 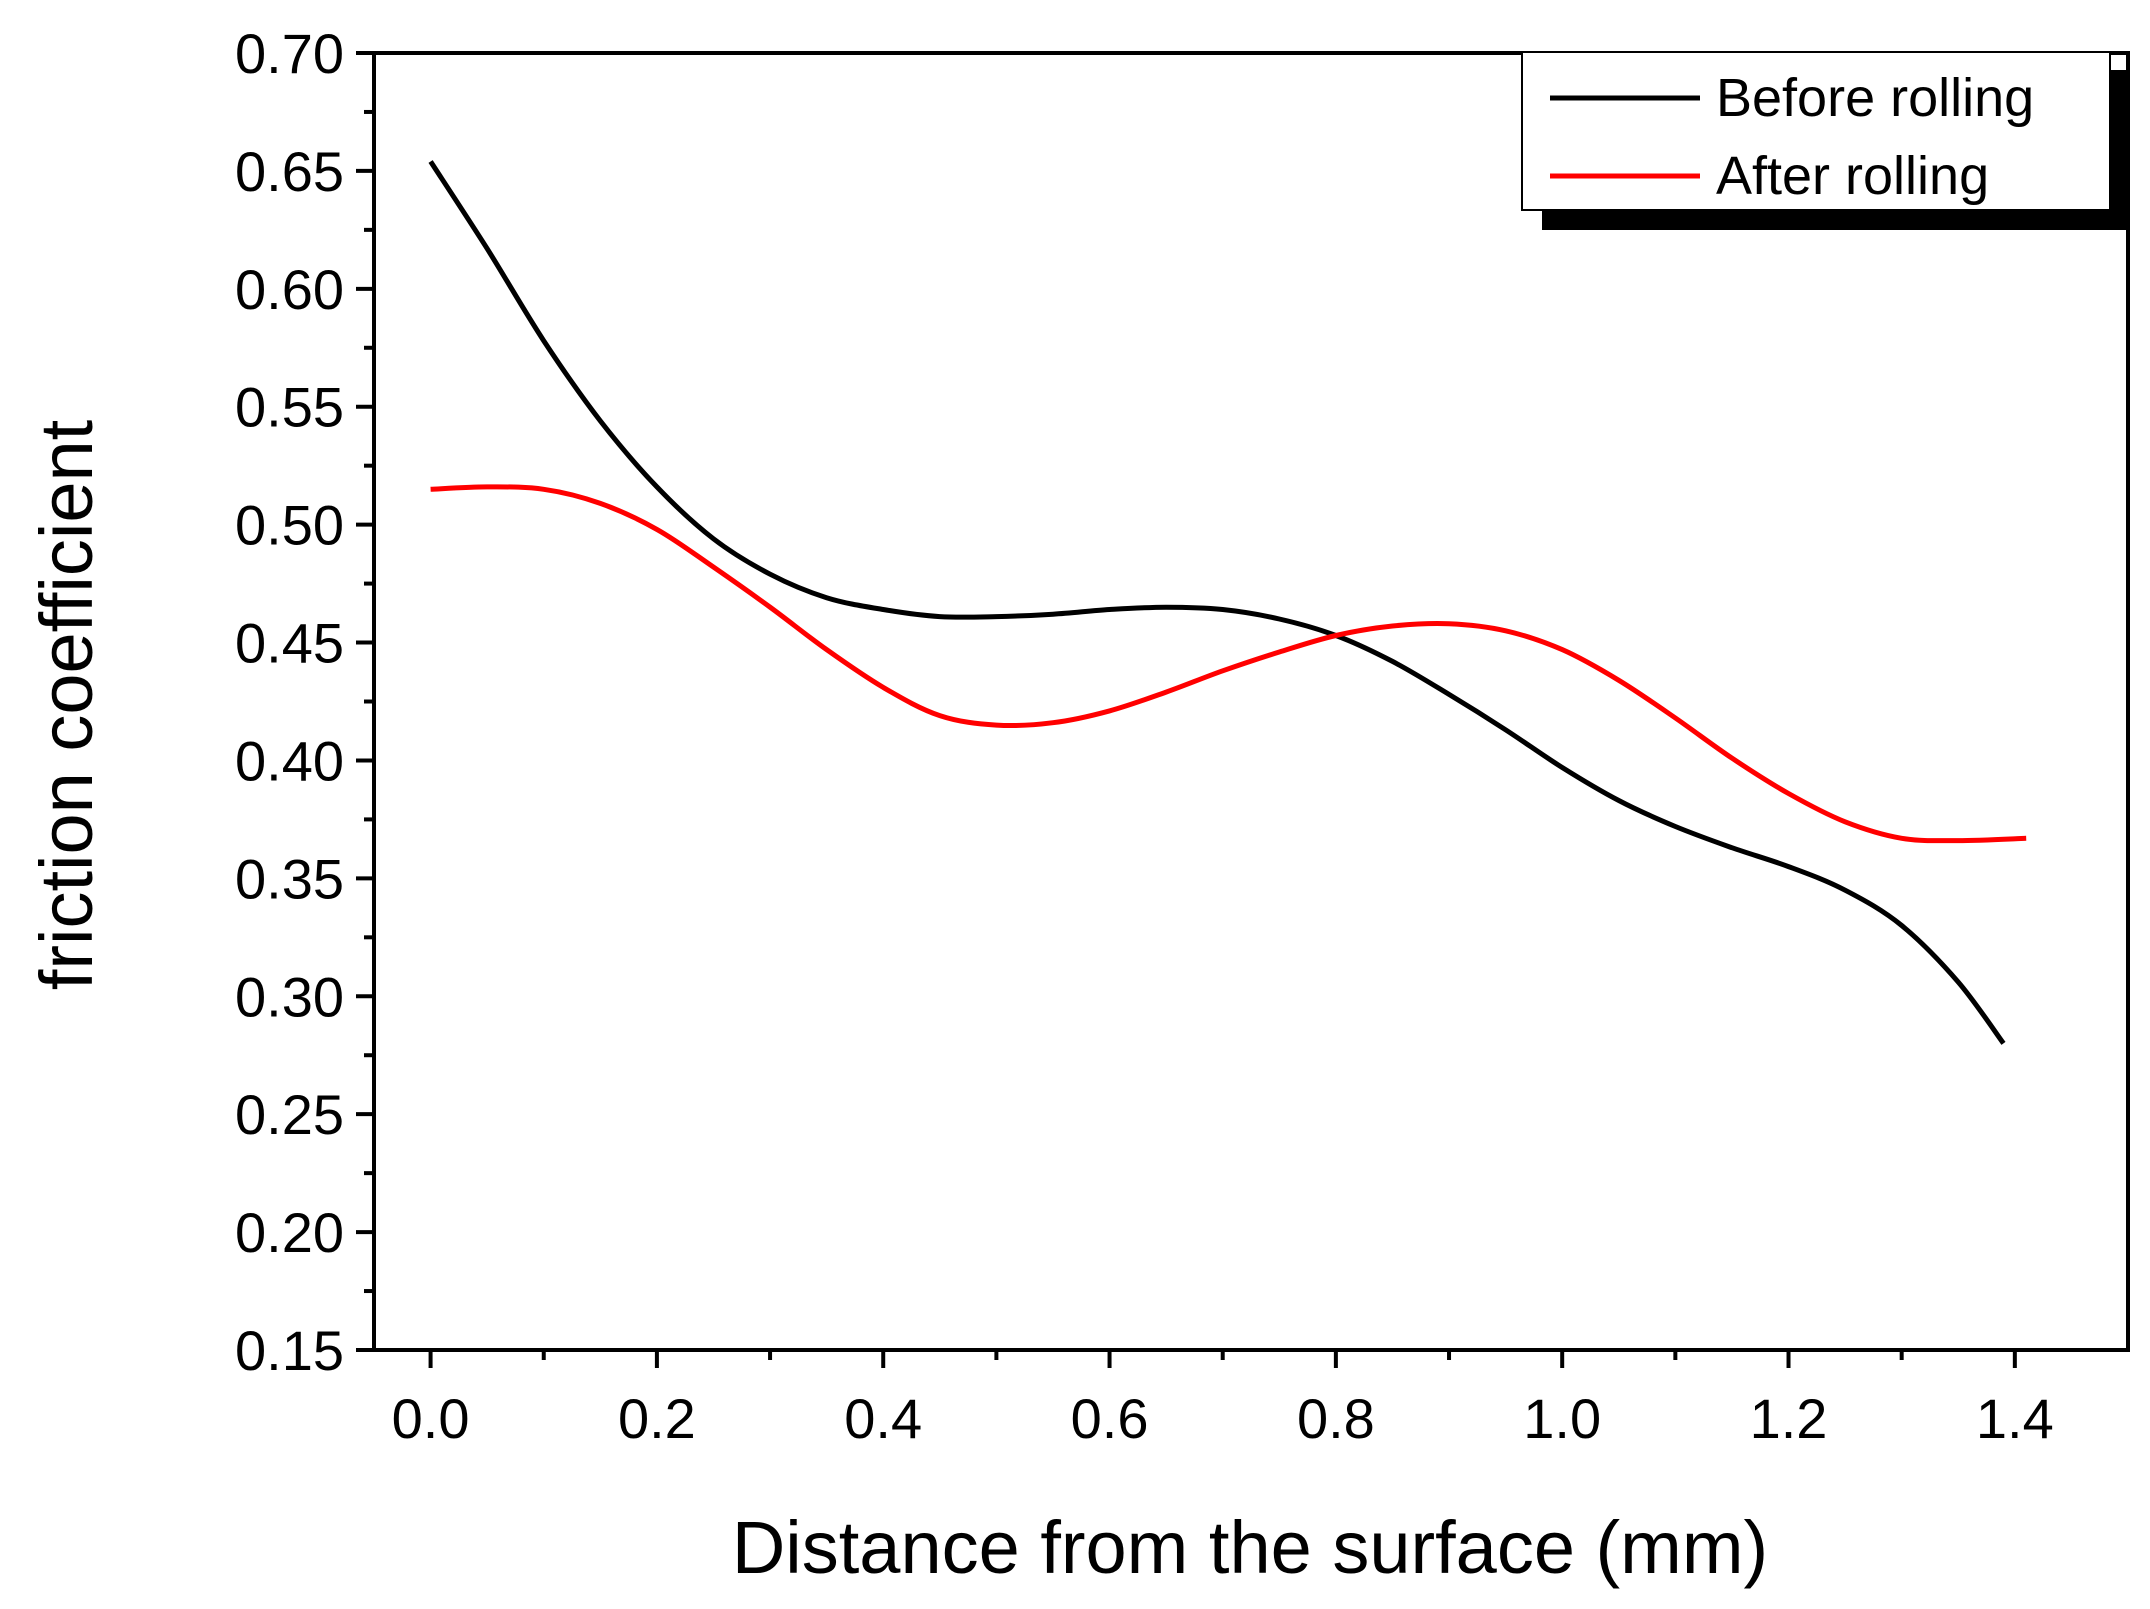 What do you see at coordinates (1223, 1400) in the screenshot?
I see `x-axis-ticks: 0.0 0.2 0.4 0.6 0.8 1.0 1.2 1.4` at bounding box center [1223, 1400].